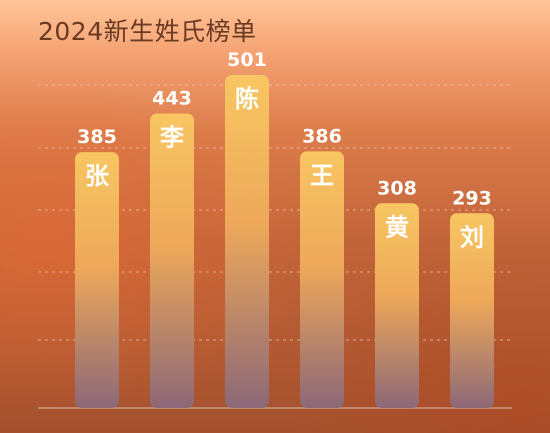 The image size is (550, 433). What do you see at coordinates (322, 175) in the screenshot?
I see `category-label: 王` at bounding box center [322, 175].